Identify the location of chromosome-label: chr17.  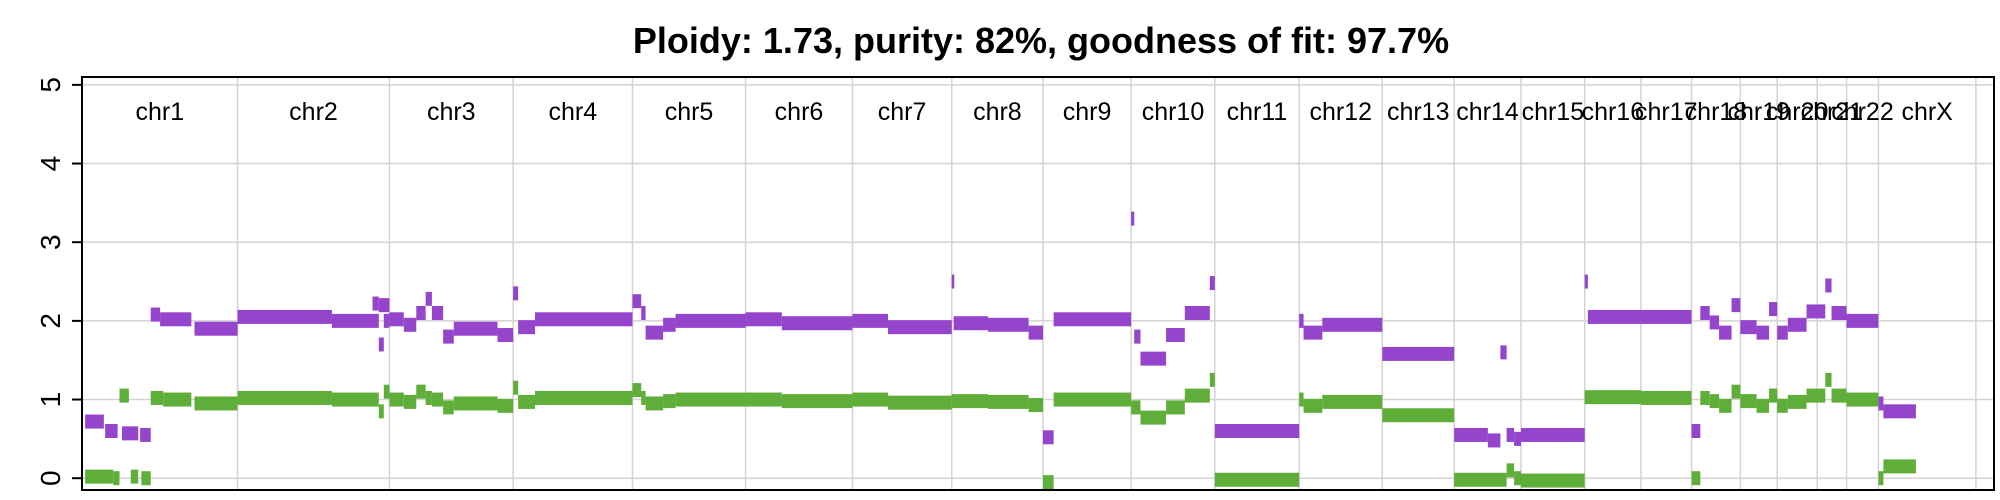
(1666, 112).